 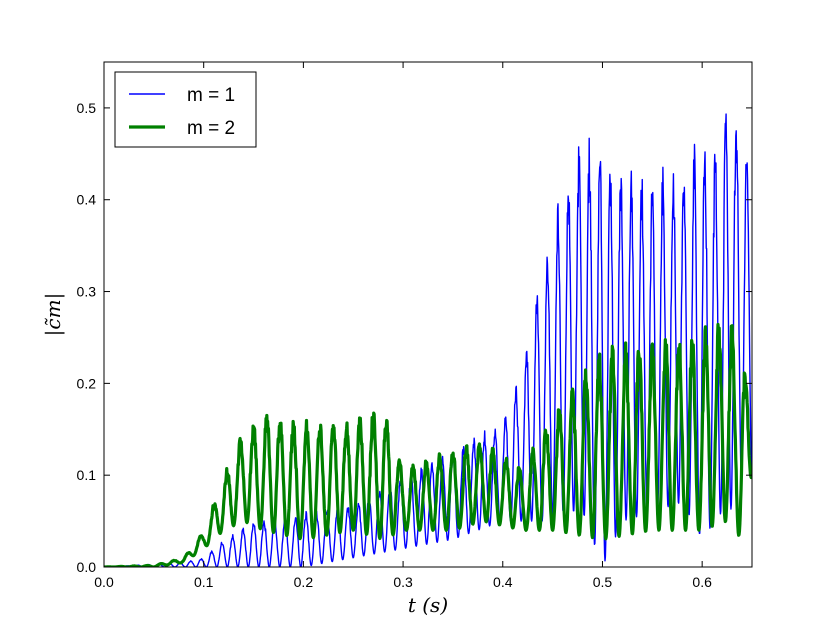 I want to click on y-tick-label: 0.1, so click(x=87, y=475).